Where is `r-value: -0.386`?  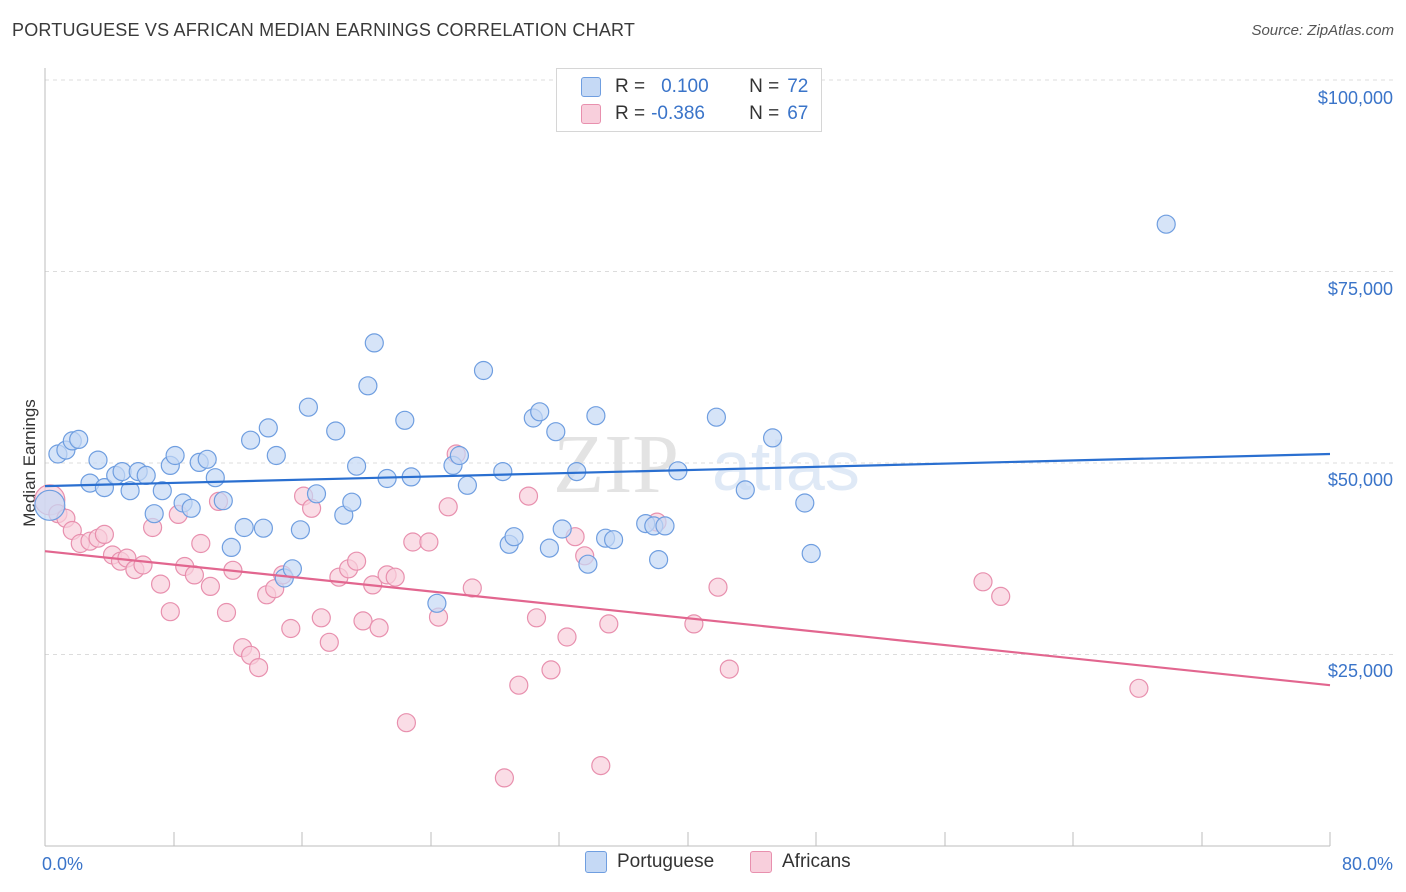 r-value: -0.386 is located at coordinates (678, 113).